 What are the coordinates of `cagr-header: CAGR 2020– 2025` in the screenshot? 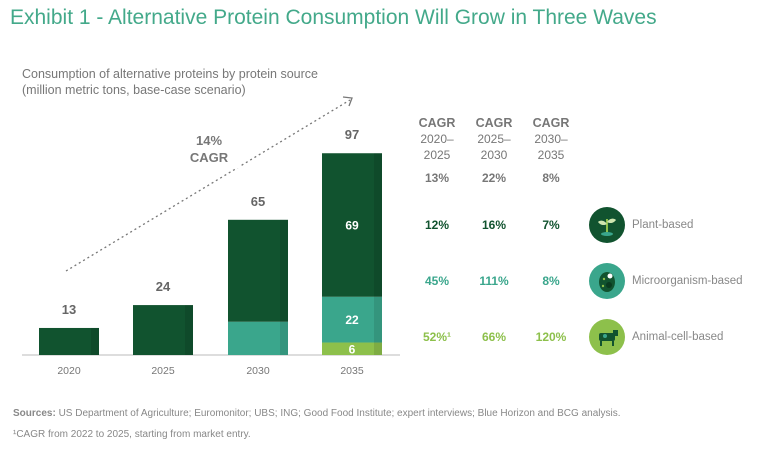 It's located at (437, 139).